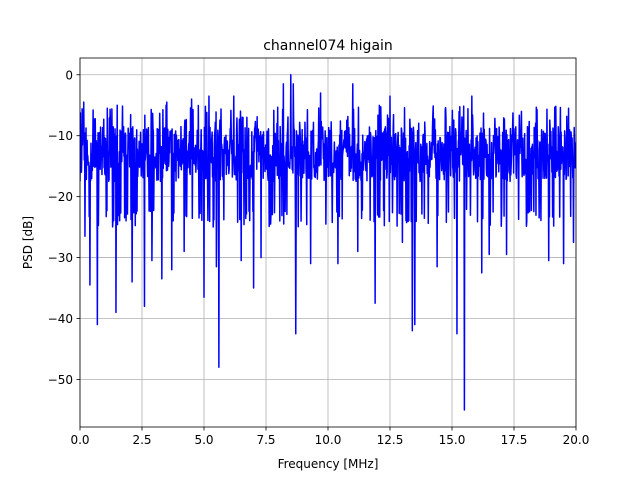 The height and width of the screenshot is (480, 640). What do you see at coordinates (203, 440) in the screenshot?
I see `x-tick-label: 5.0` at bounding box center [203, 440].